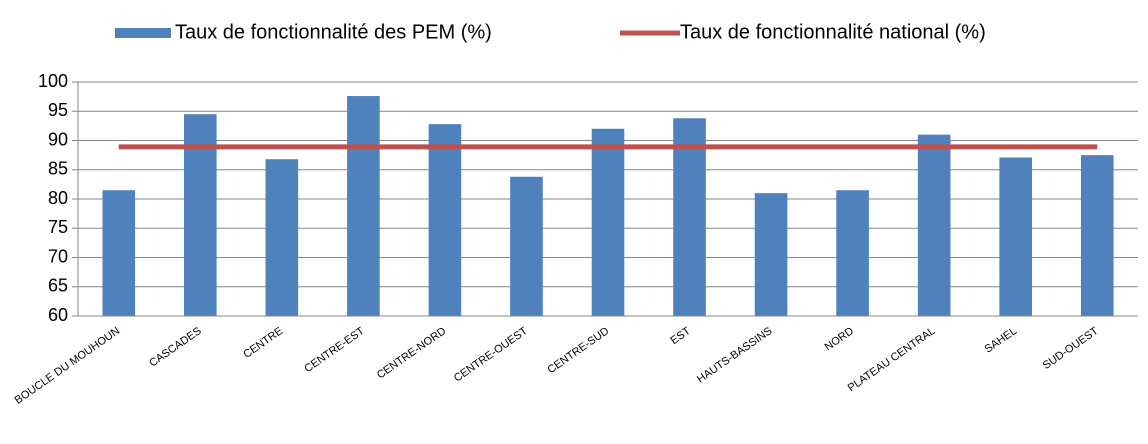 The width and height of the screenshot is (1148, 444). Describe the element at coordinates (143, 33) in the screenshot. I see `legend-swatch` at that location.